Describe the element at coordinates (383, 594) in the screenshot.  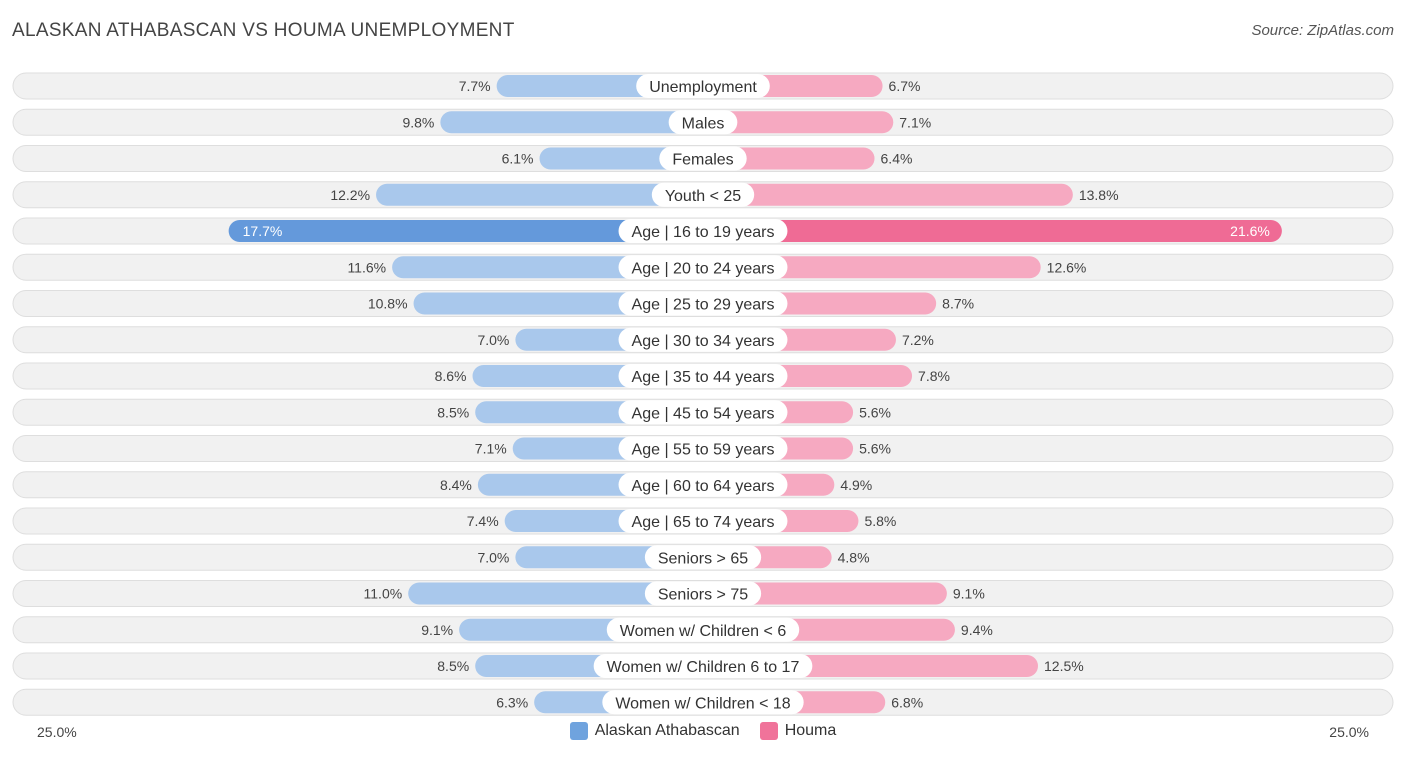
I see `value-label-alaskan-athabascan: 11.0%` at that location.